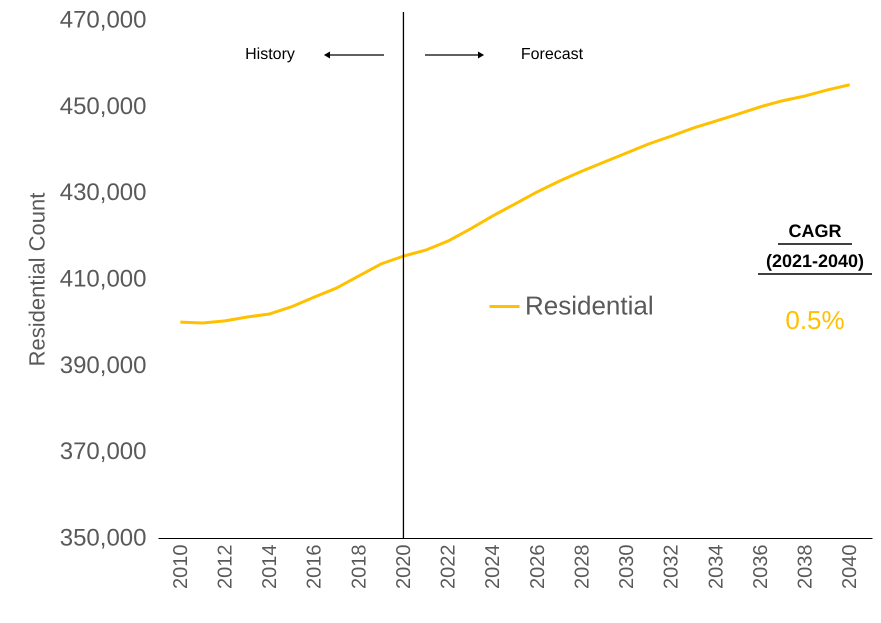 Image resolution: width=881 pixels, height=623 pixels. Describe the element at coordinates (815, 261) in the screenshot. I see `annotation: (2021-2040)` at that location.